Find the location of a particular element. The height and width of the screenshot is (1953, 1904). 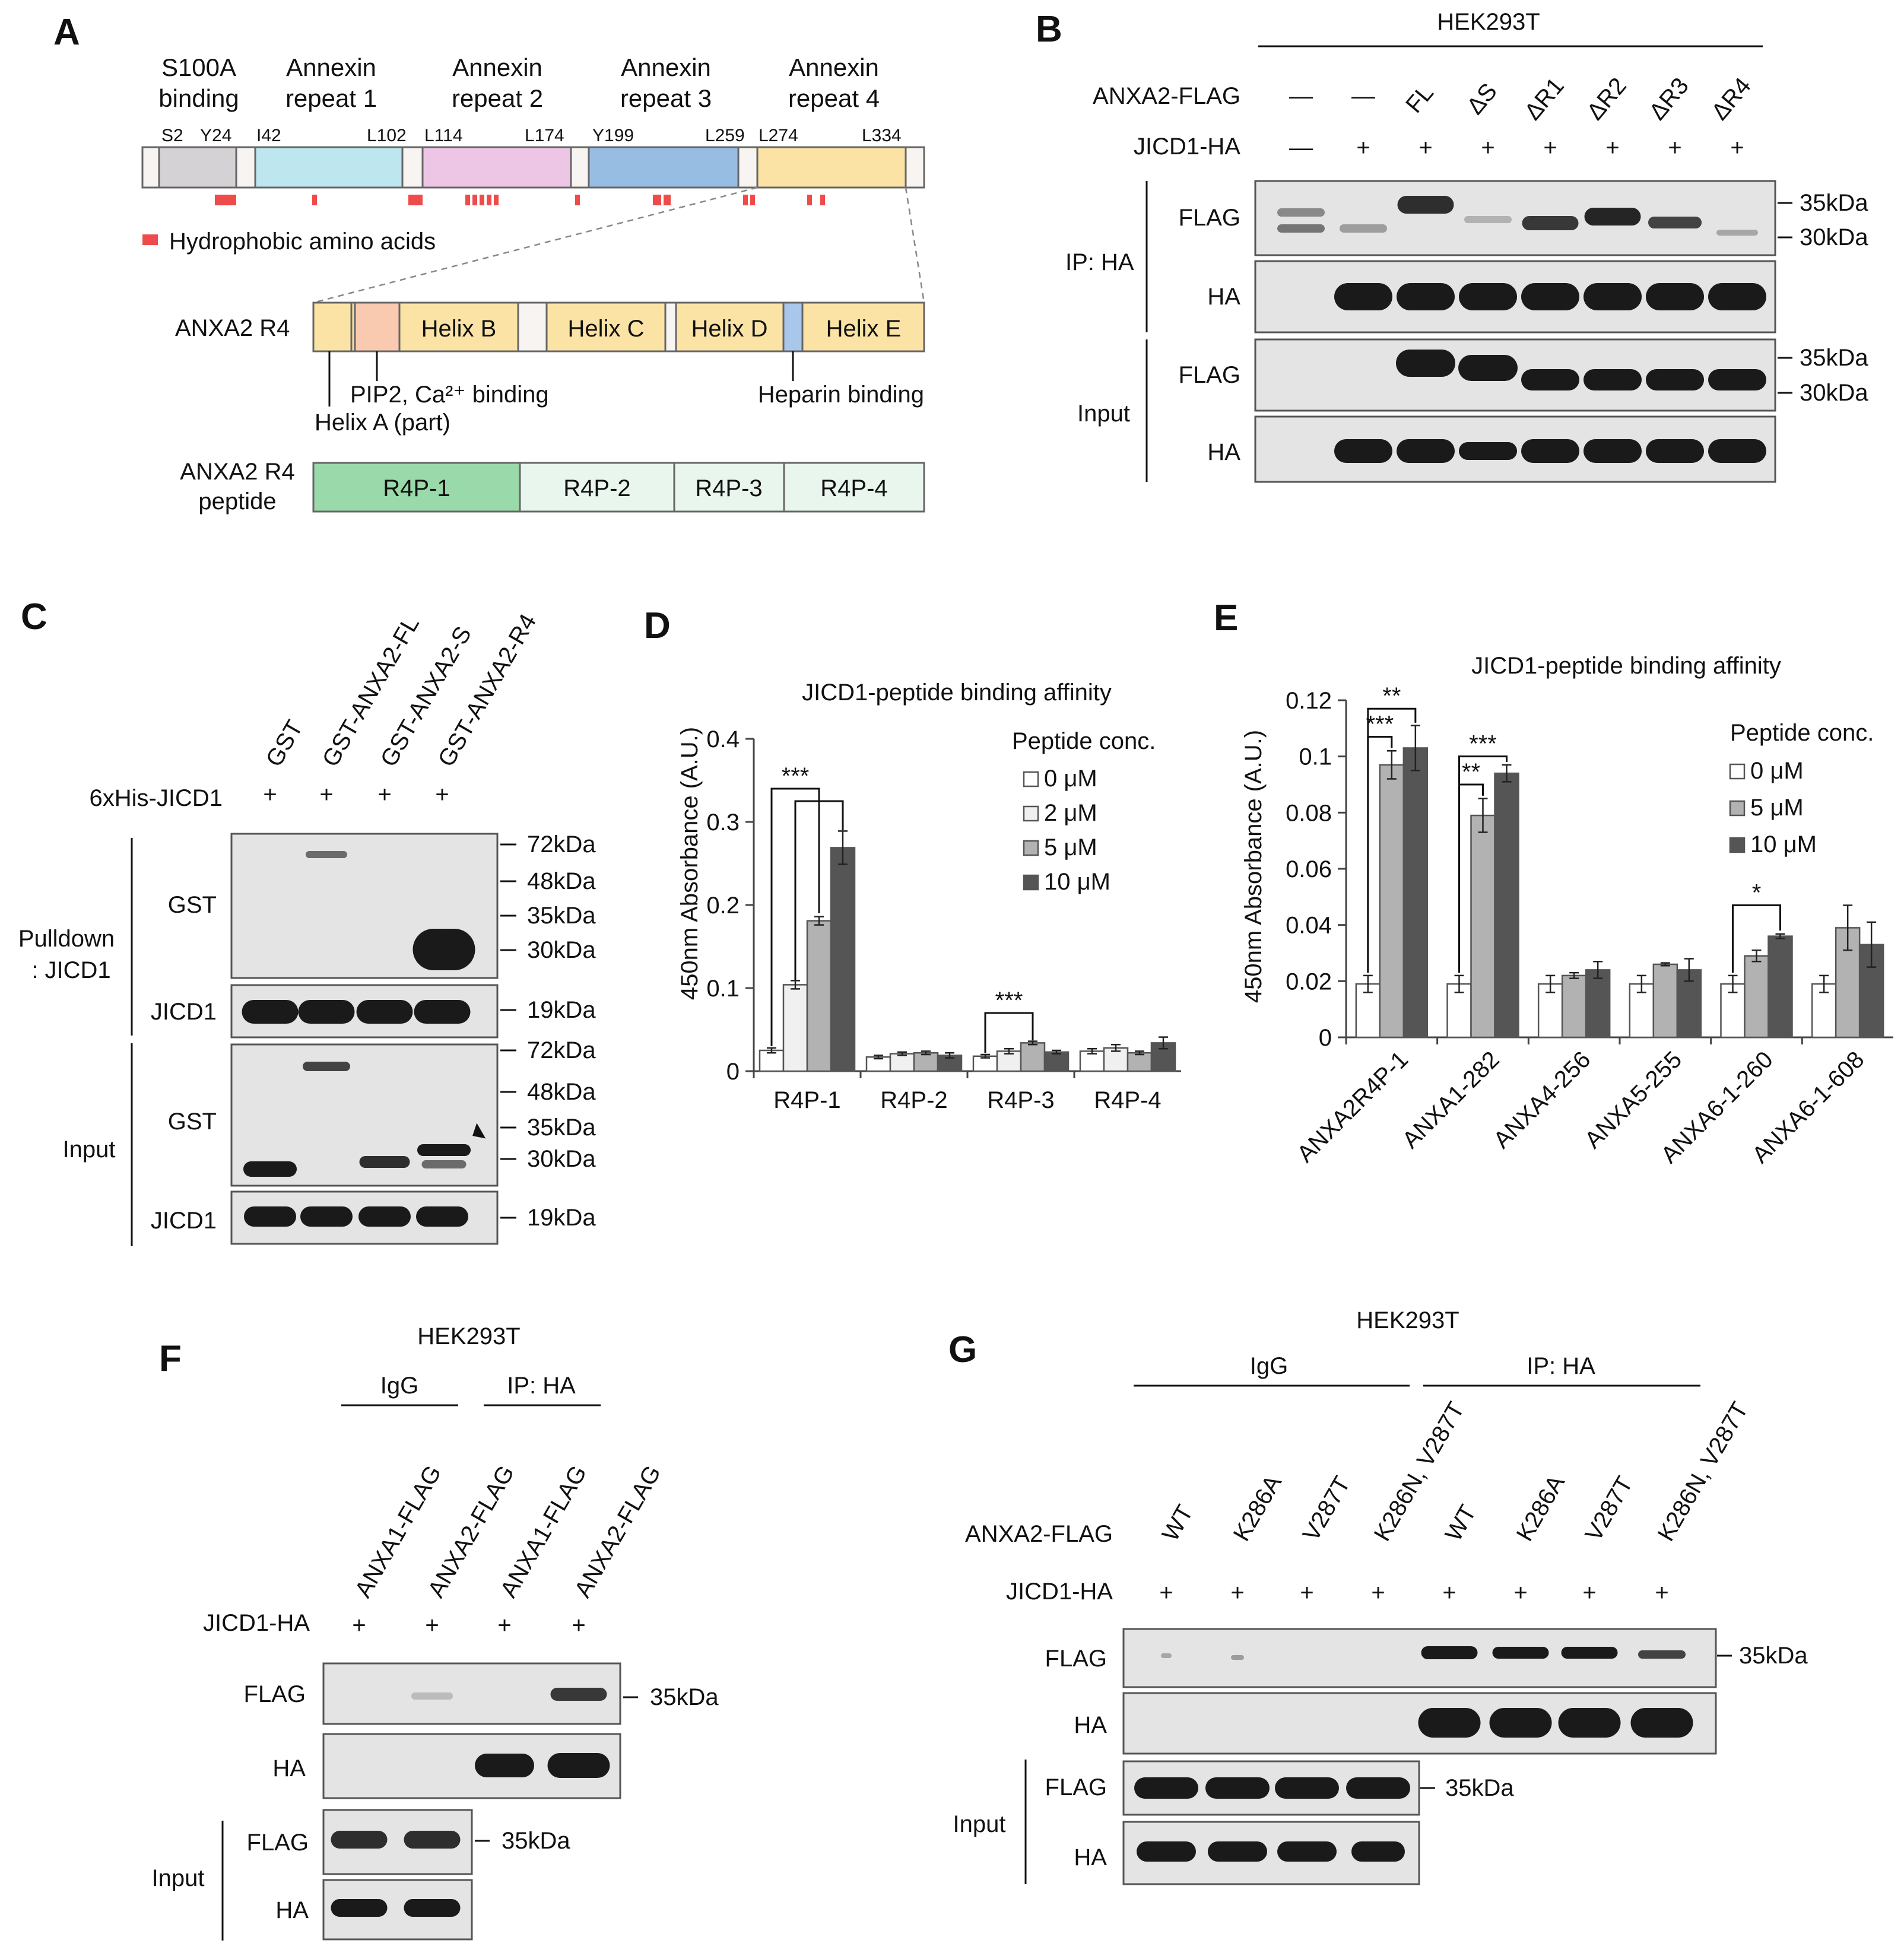

group-label: : JICD1 is located at coordinates (70, 970).